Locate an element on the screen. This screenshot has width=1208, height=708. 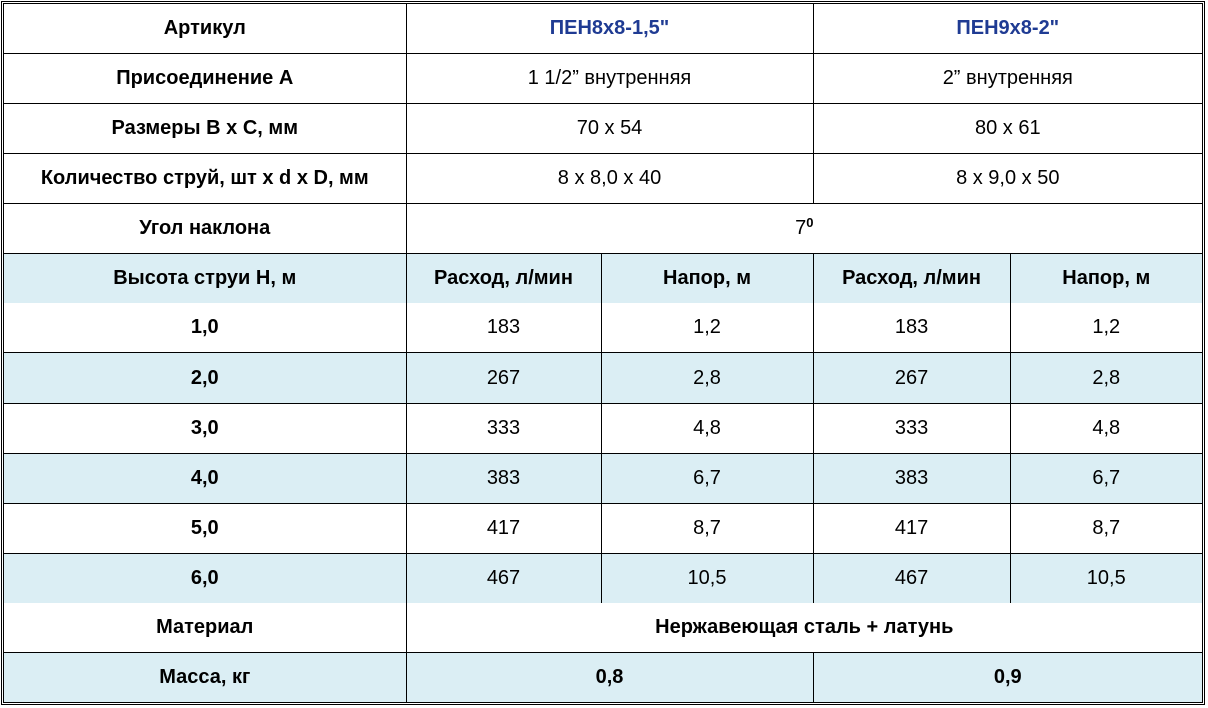
table-row: 4,0 383 6,7 383 6,7 is located at coordinates (603, 478).